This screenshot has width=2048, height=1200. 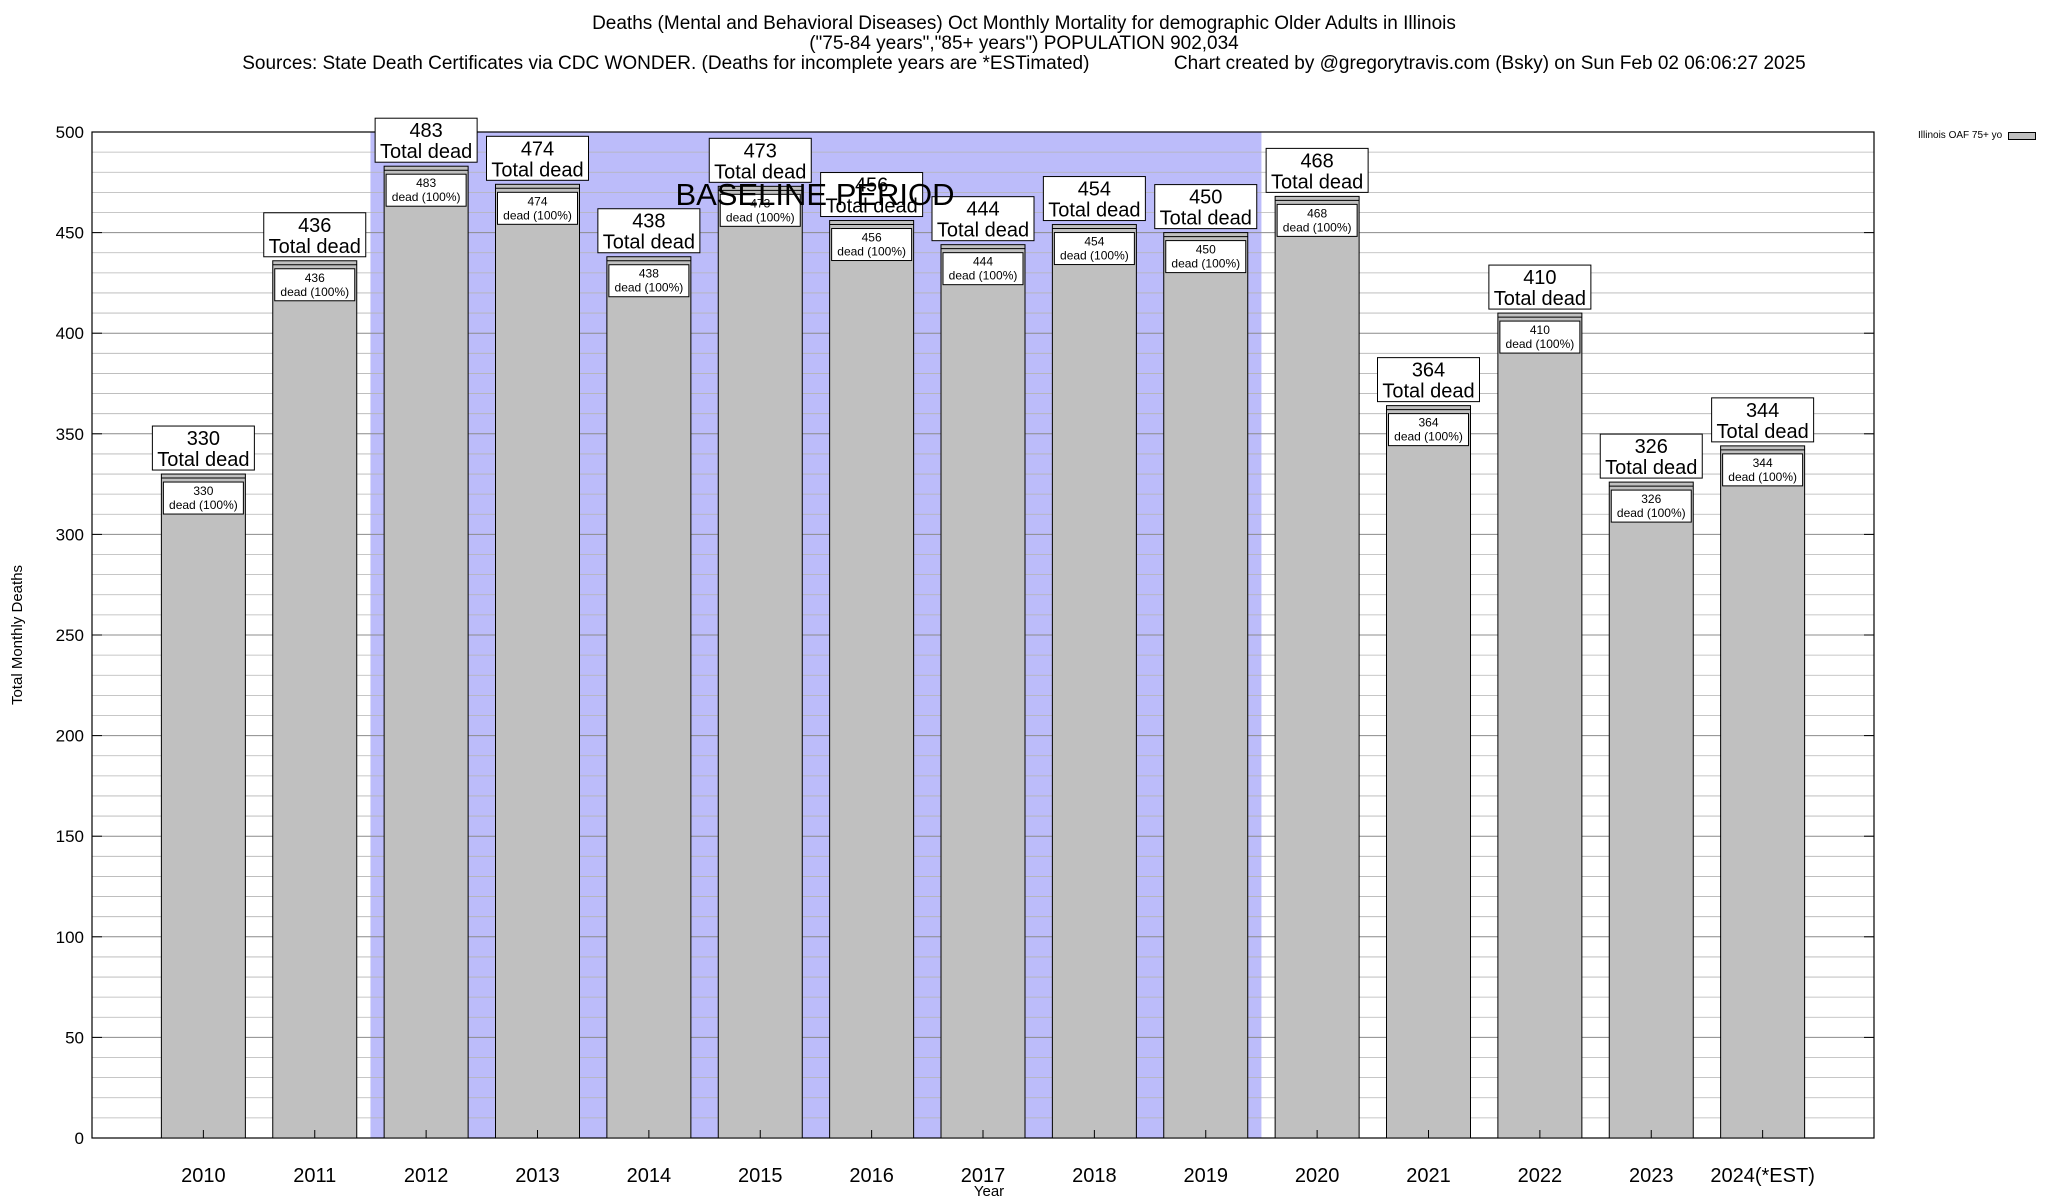 I want to click on inner-label-value: 410, so click(x=1540, y=330).